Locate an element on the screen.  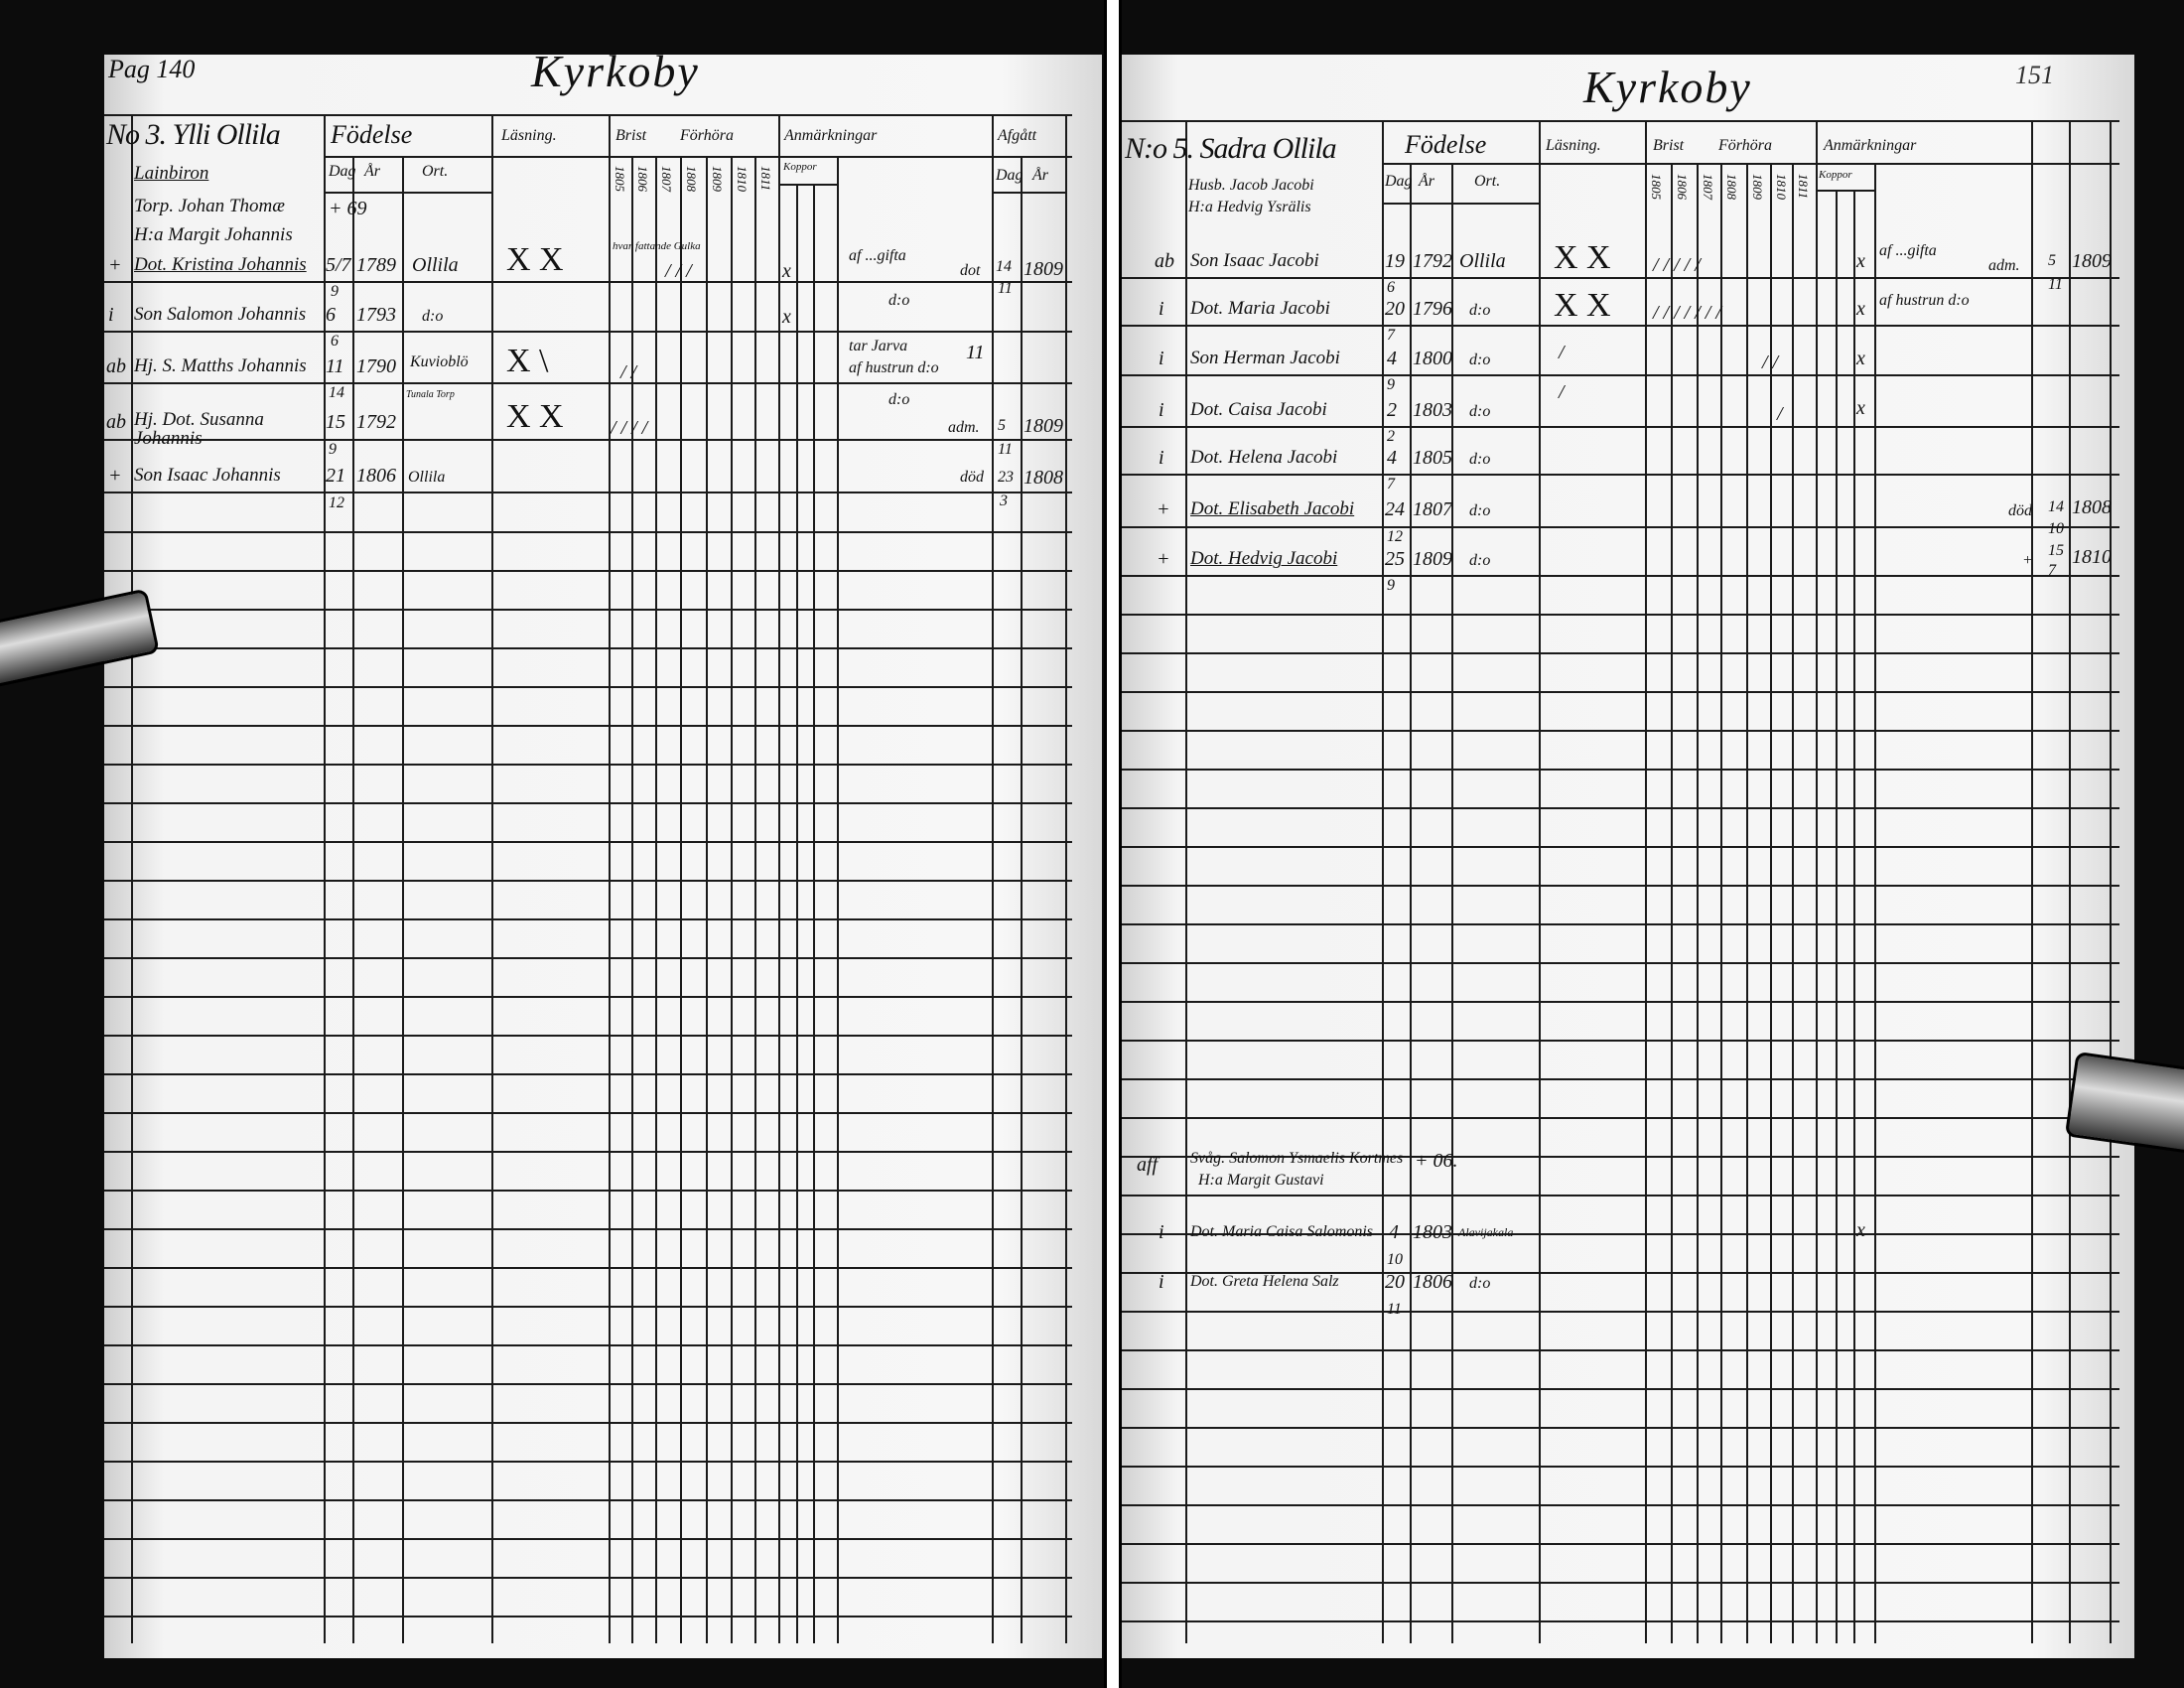
entry-month: 12 is located at coordinates (336, 502).